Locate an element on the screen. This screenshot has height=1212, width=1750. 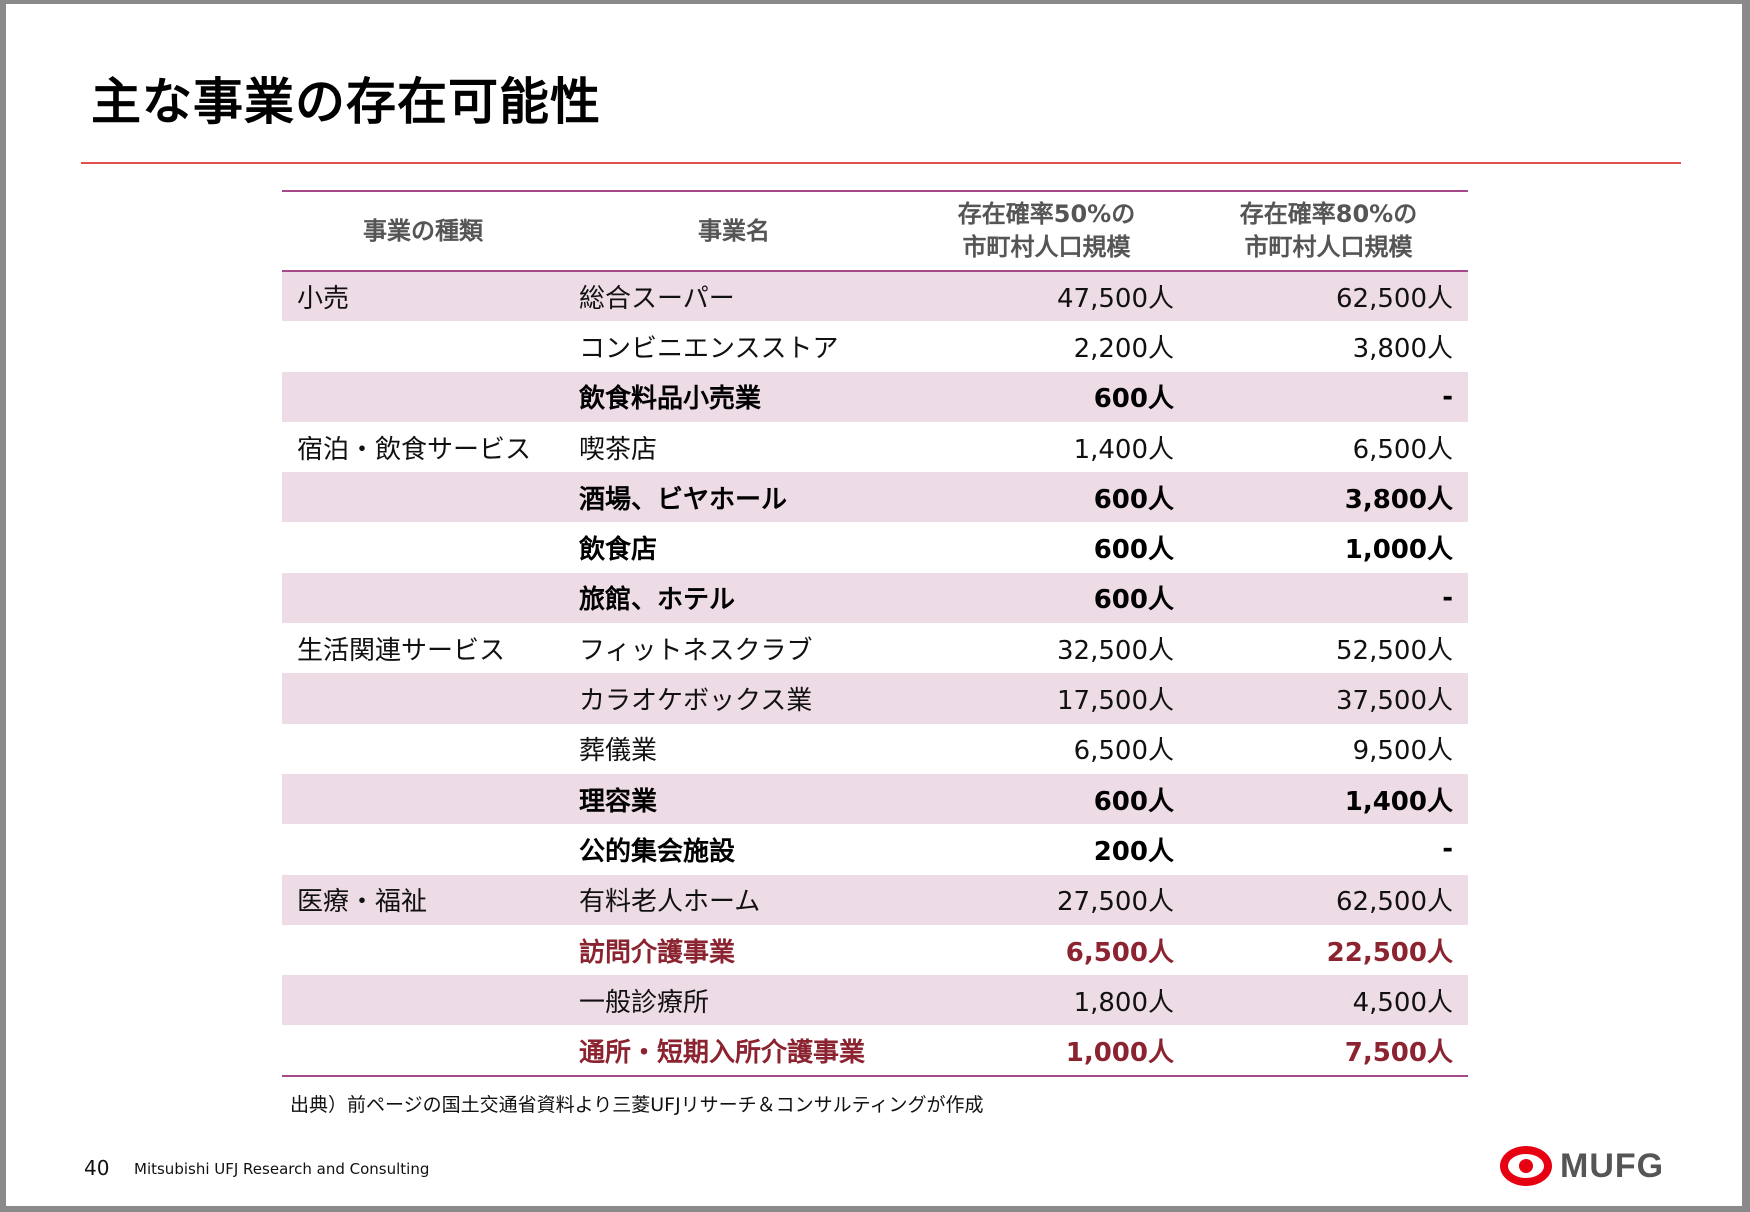
cell-population-80: 7,500人 is located at coordinates (1398, 1052).